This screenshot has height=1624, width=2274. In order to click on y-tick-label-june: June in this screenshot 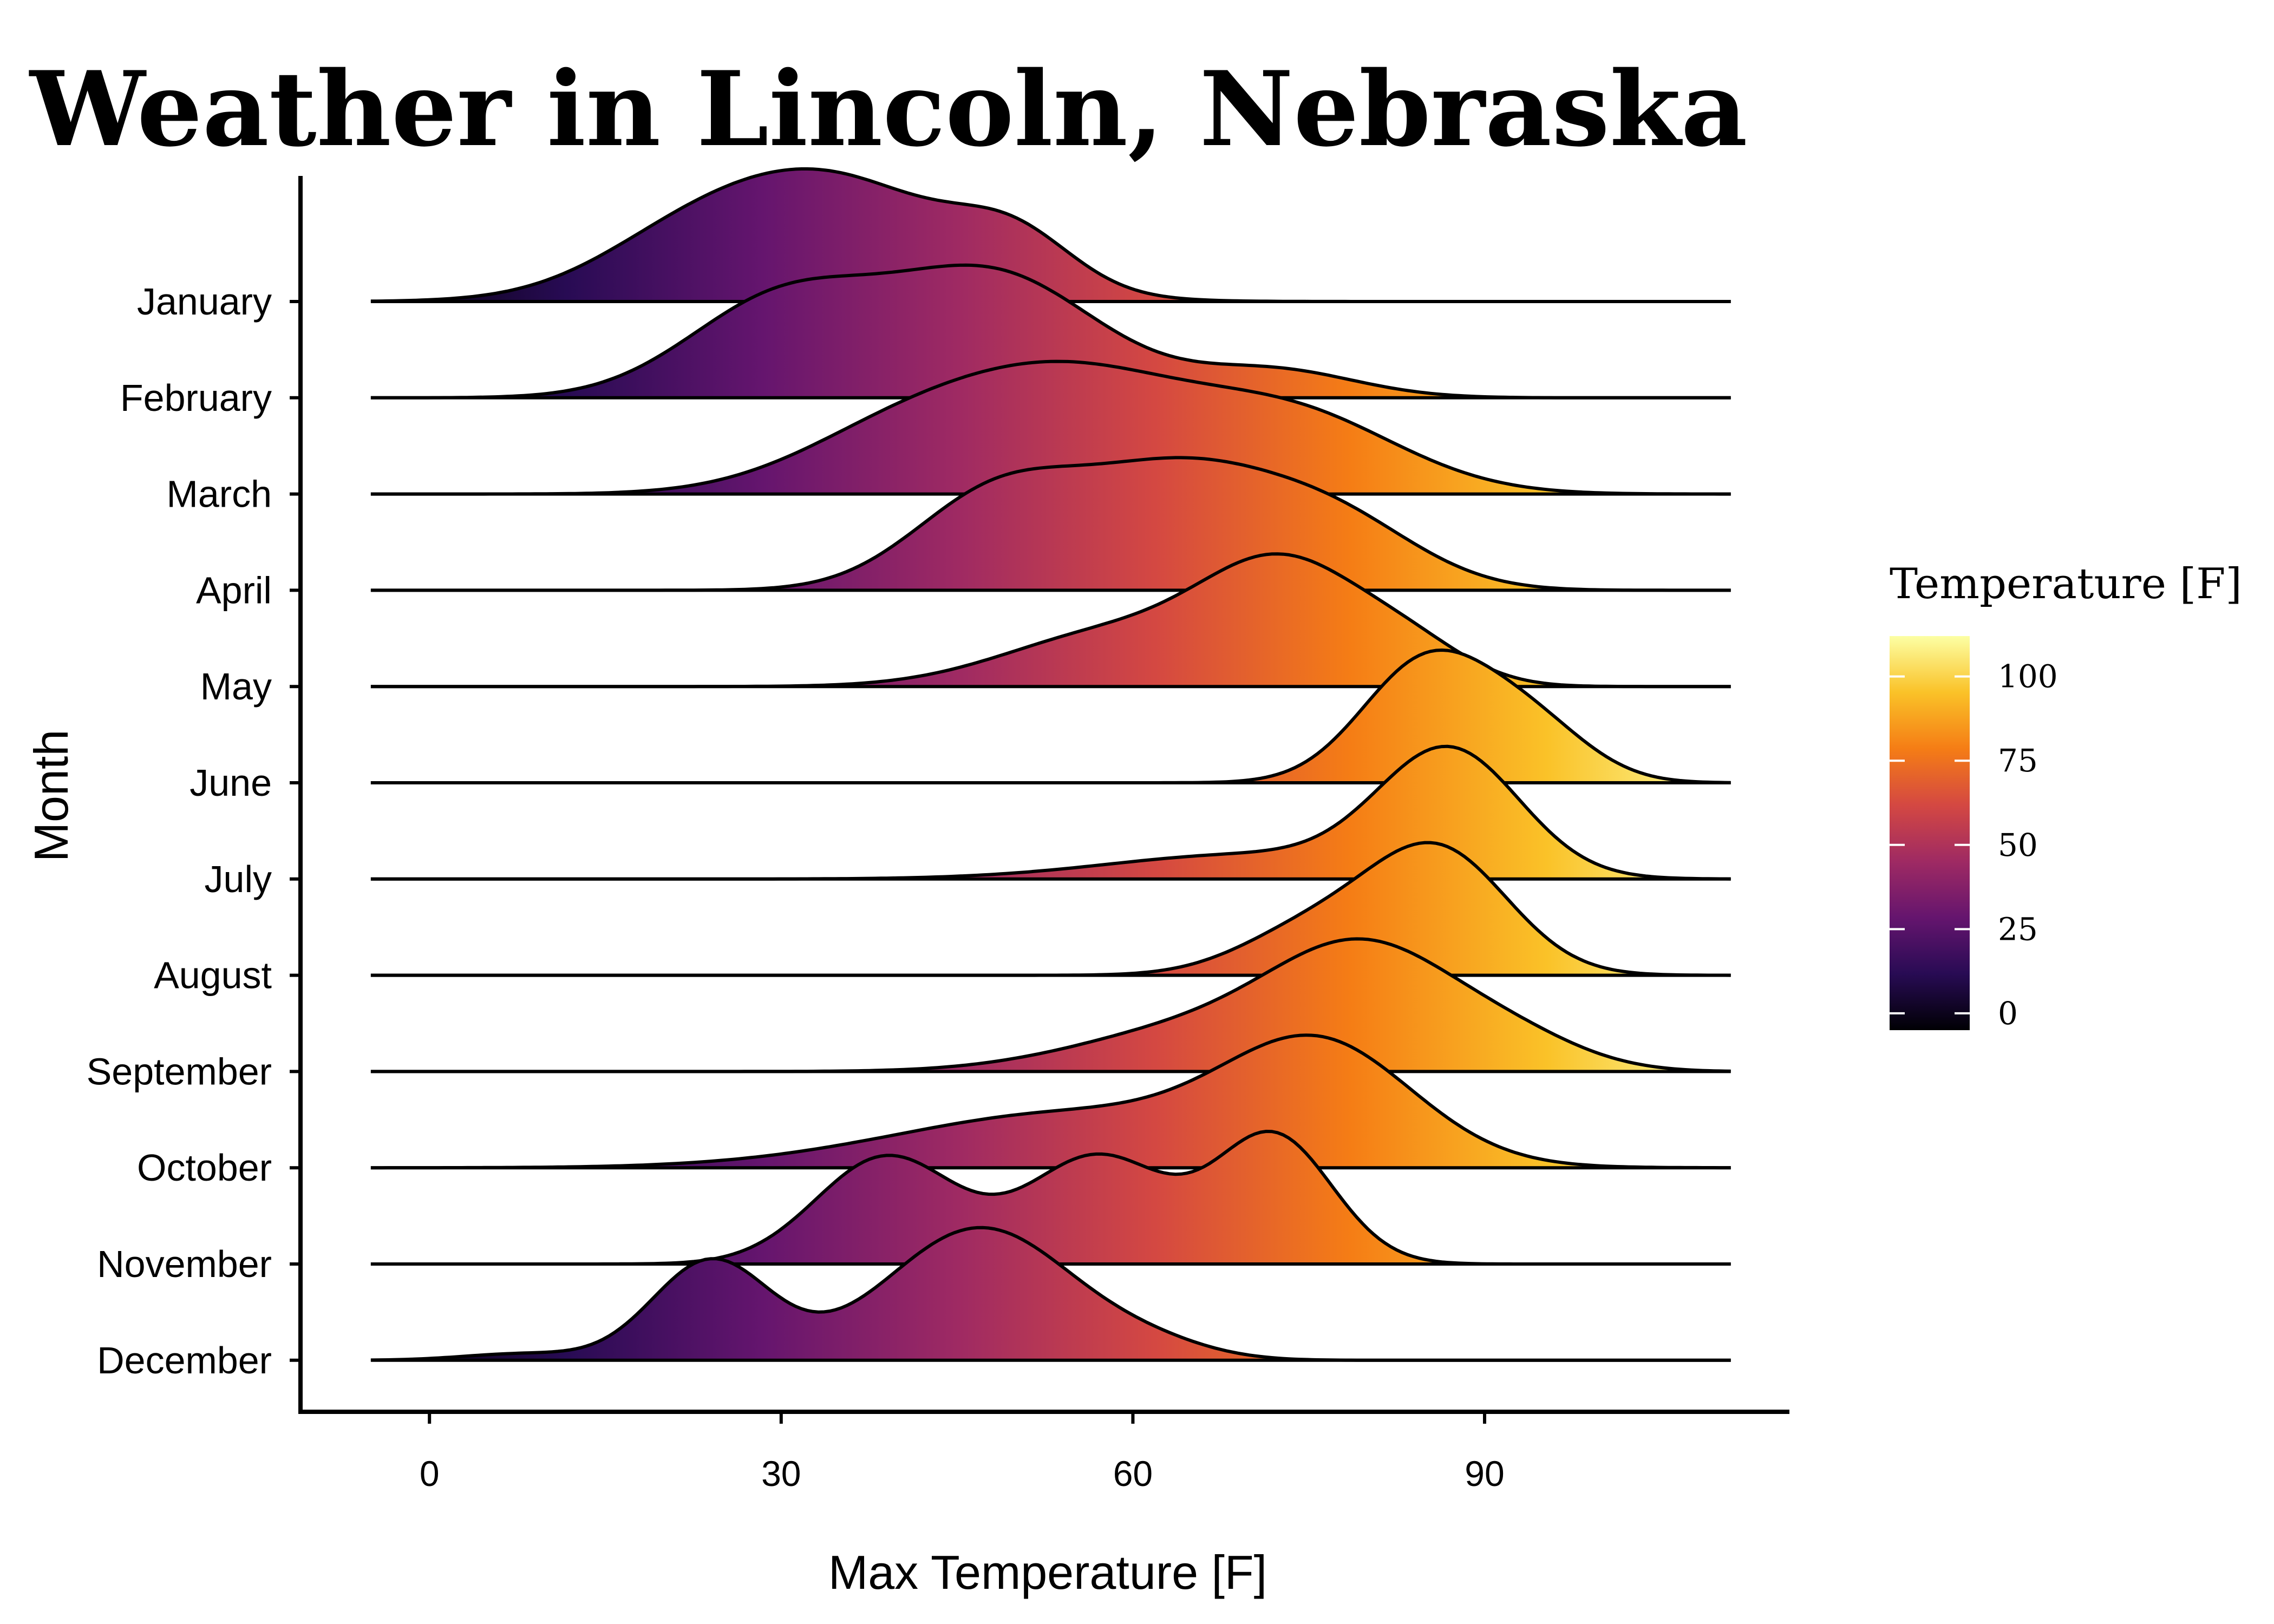, I will do `click(231, 783)`.